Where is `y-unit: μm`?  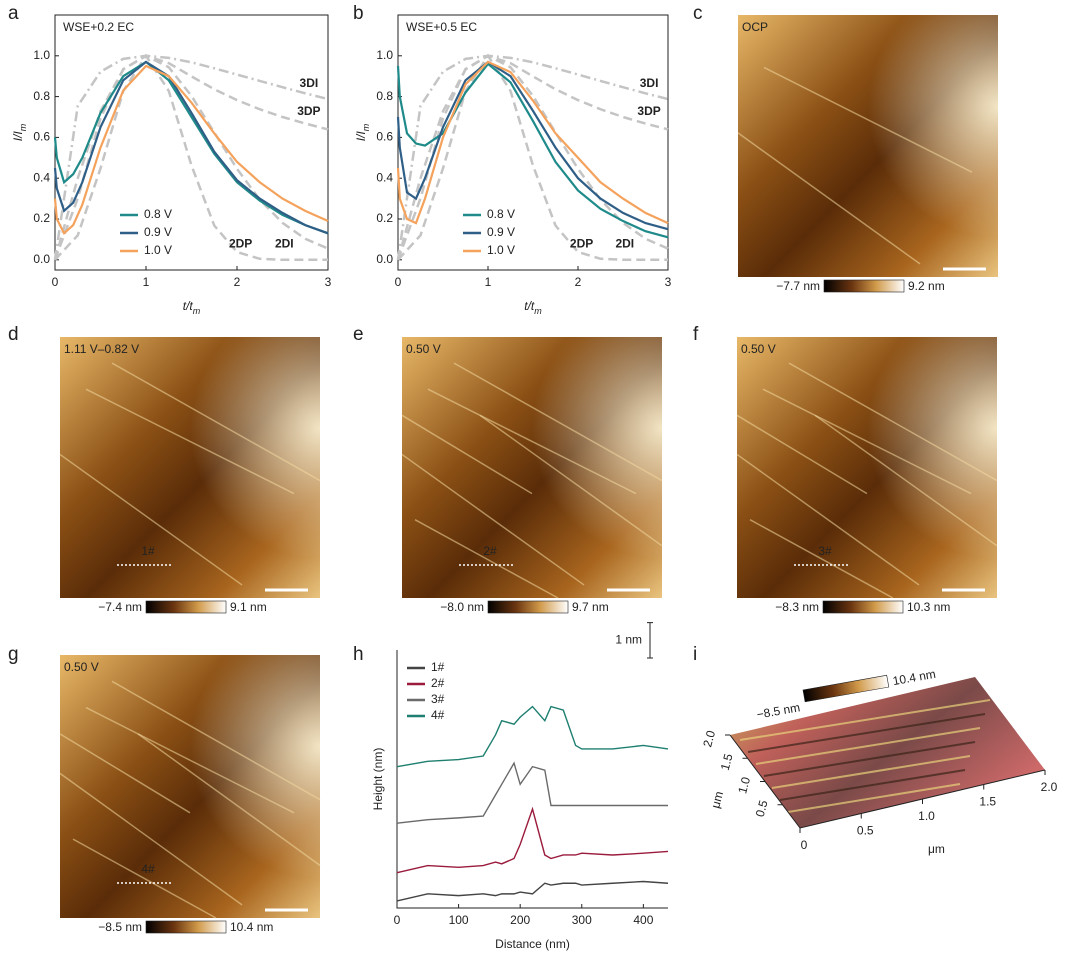 y-unit: μm is located at coordinates (717, 800).